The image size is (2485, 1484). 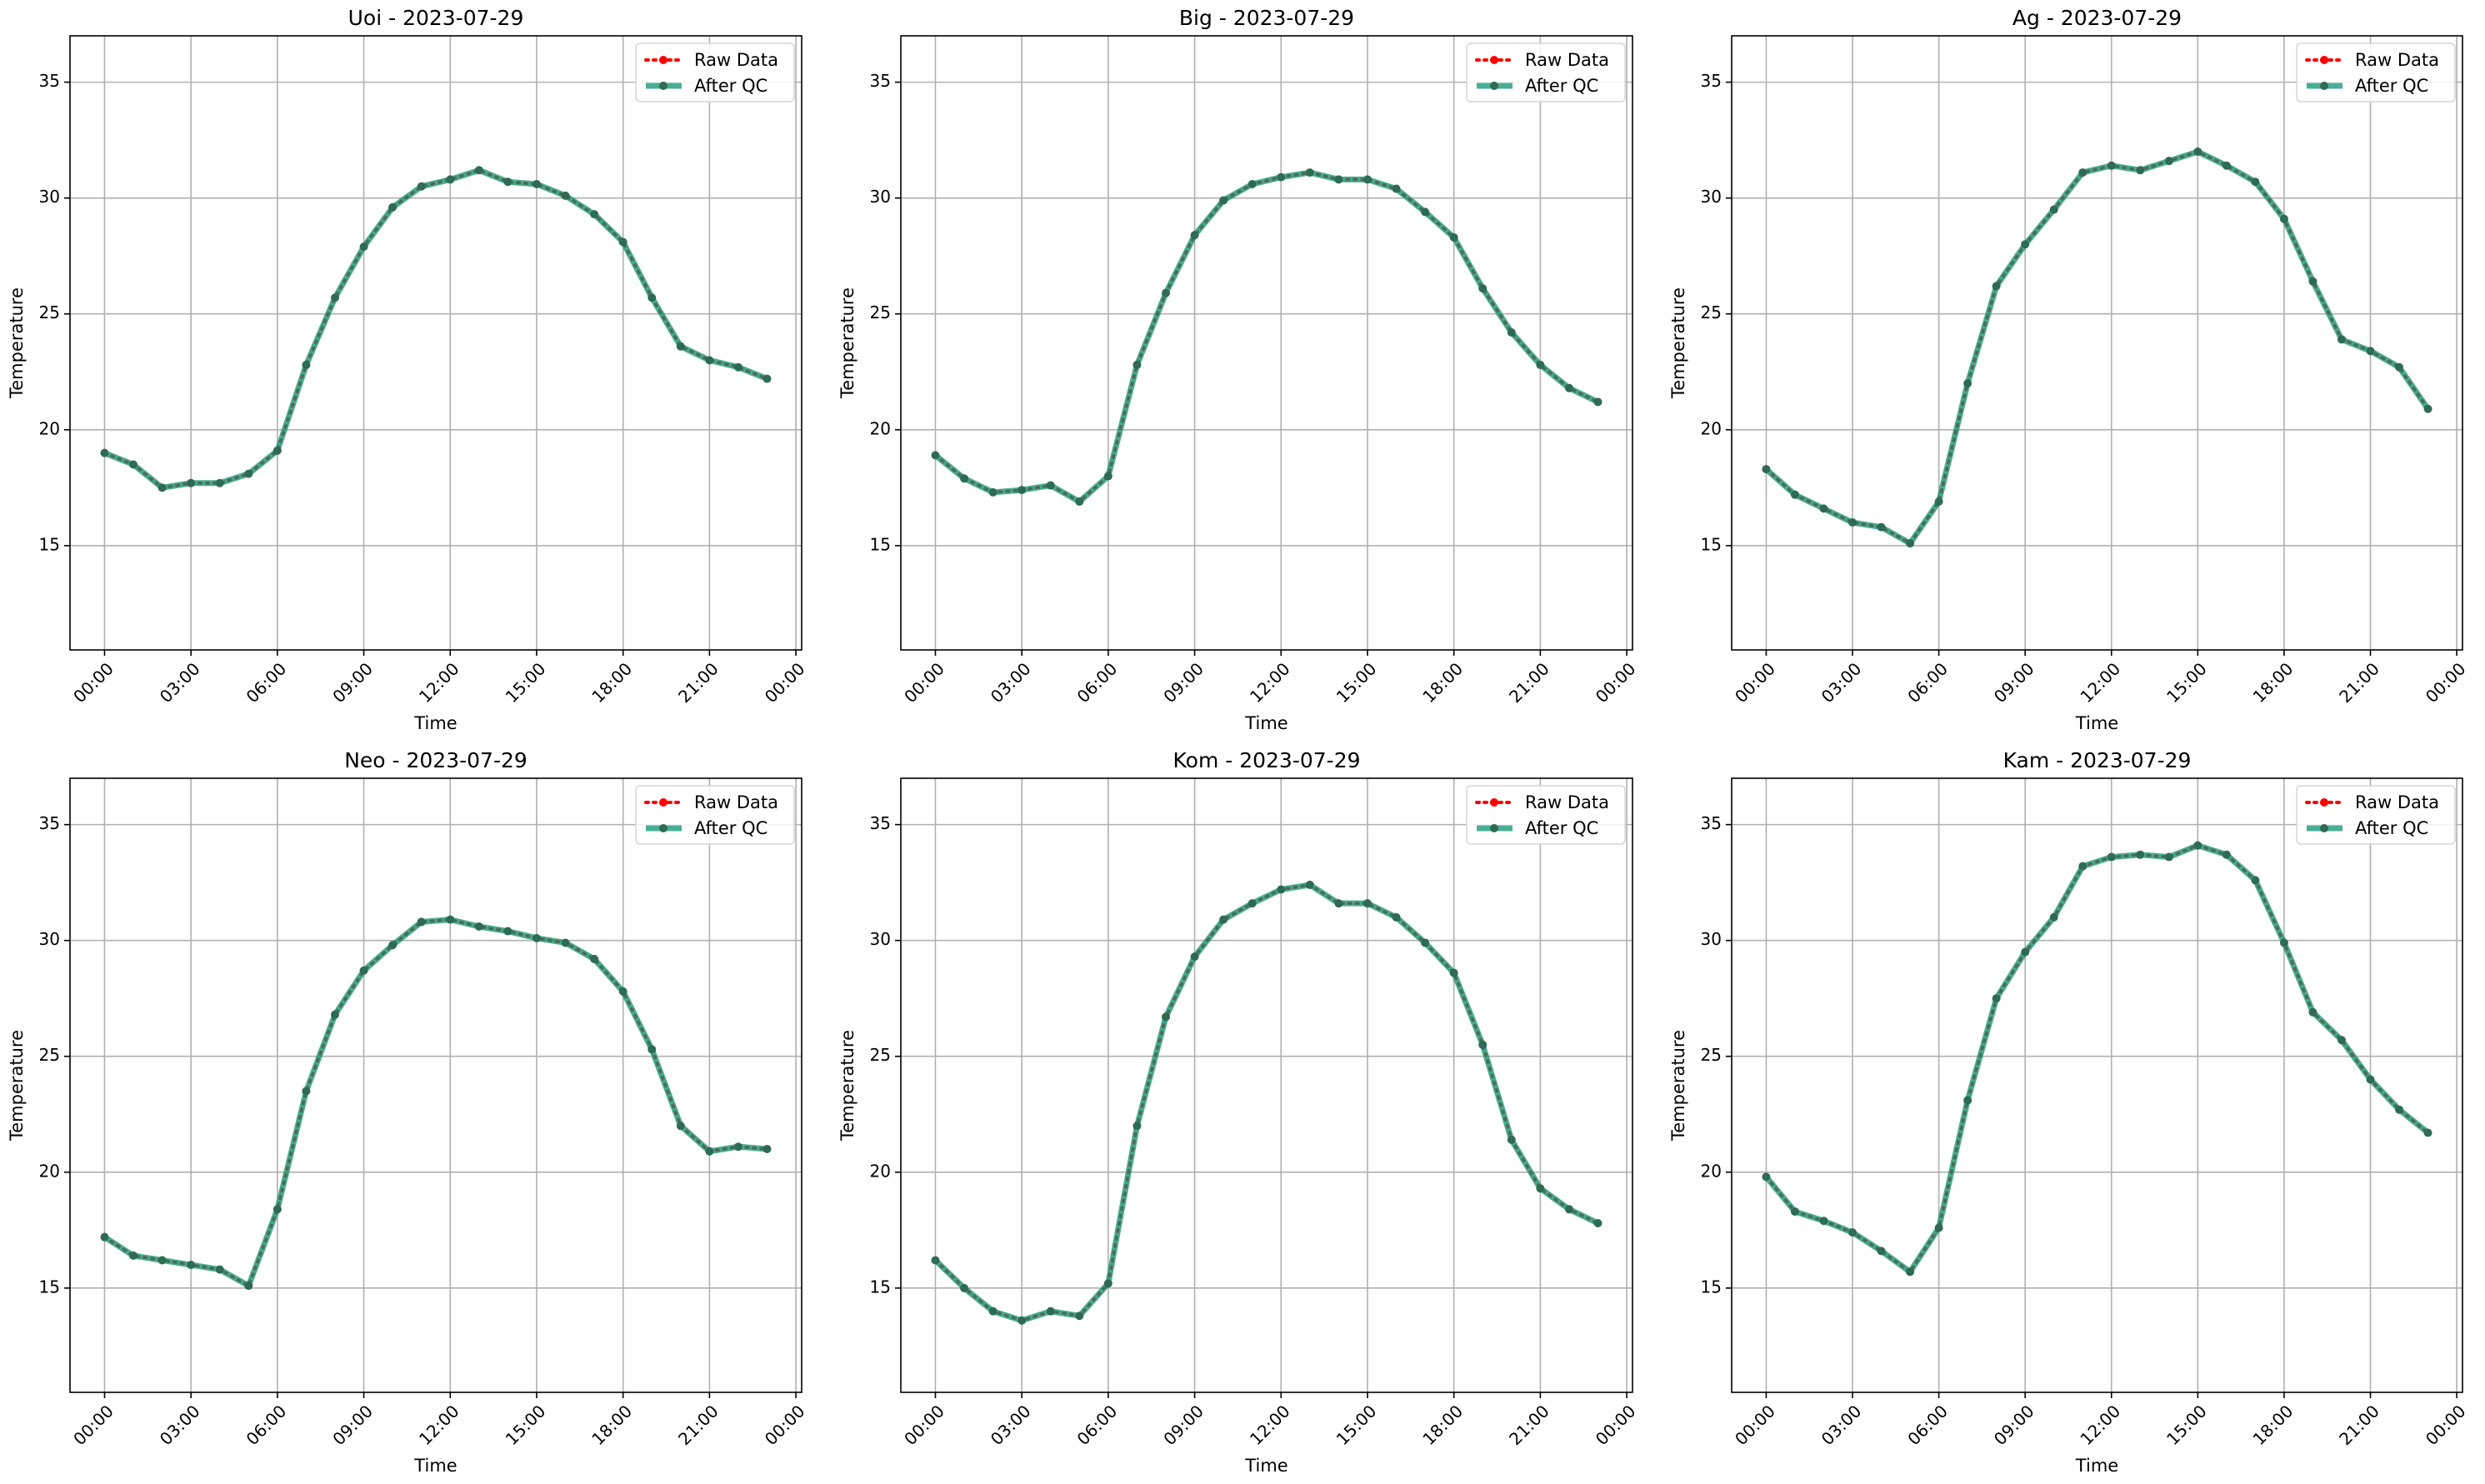 I want to click on y-tick-label: 35, so click(x=1711, y=823).